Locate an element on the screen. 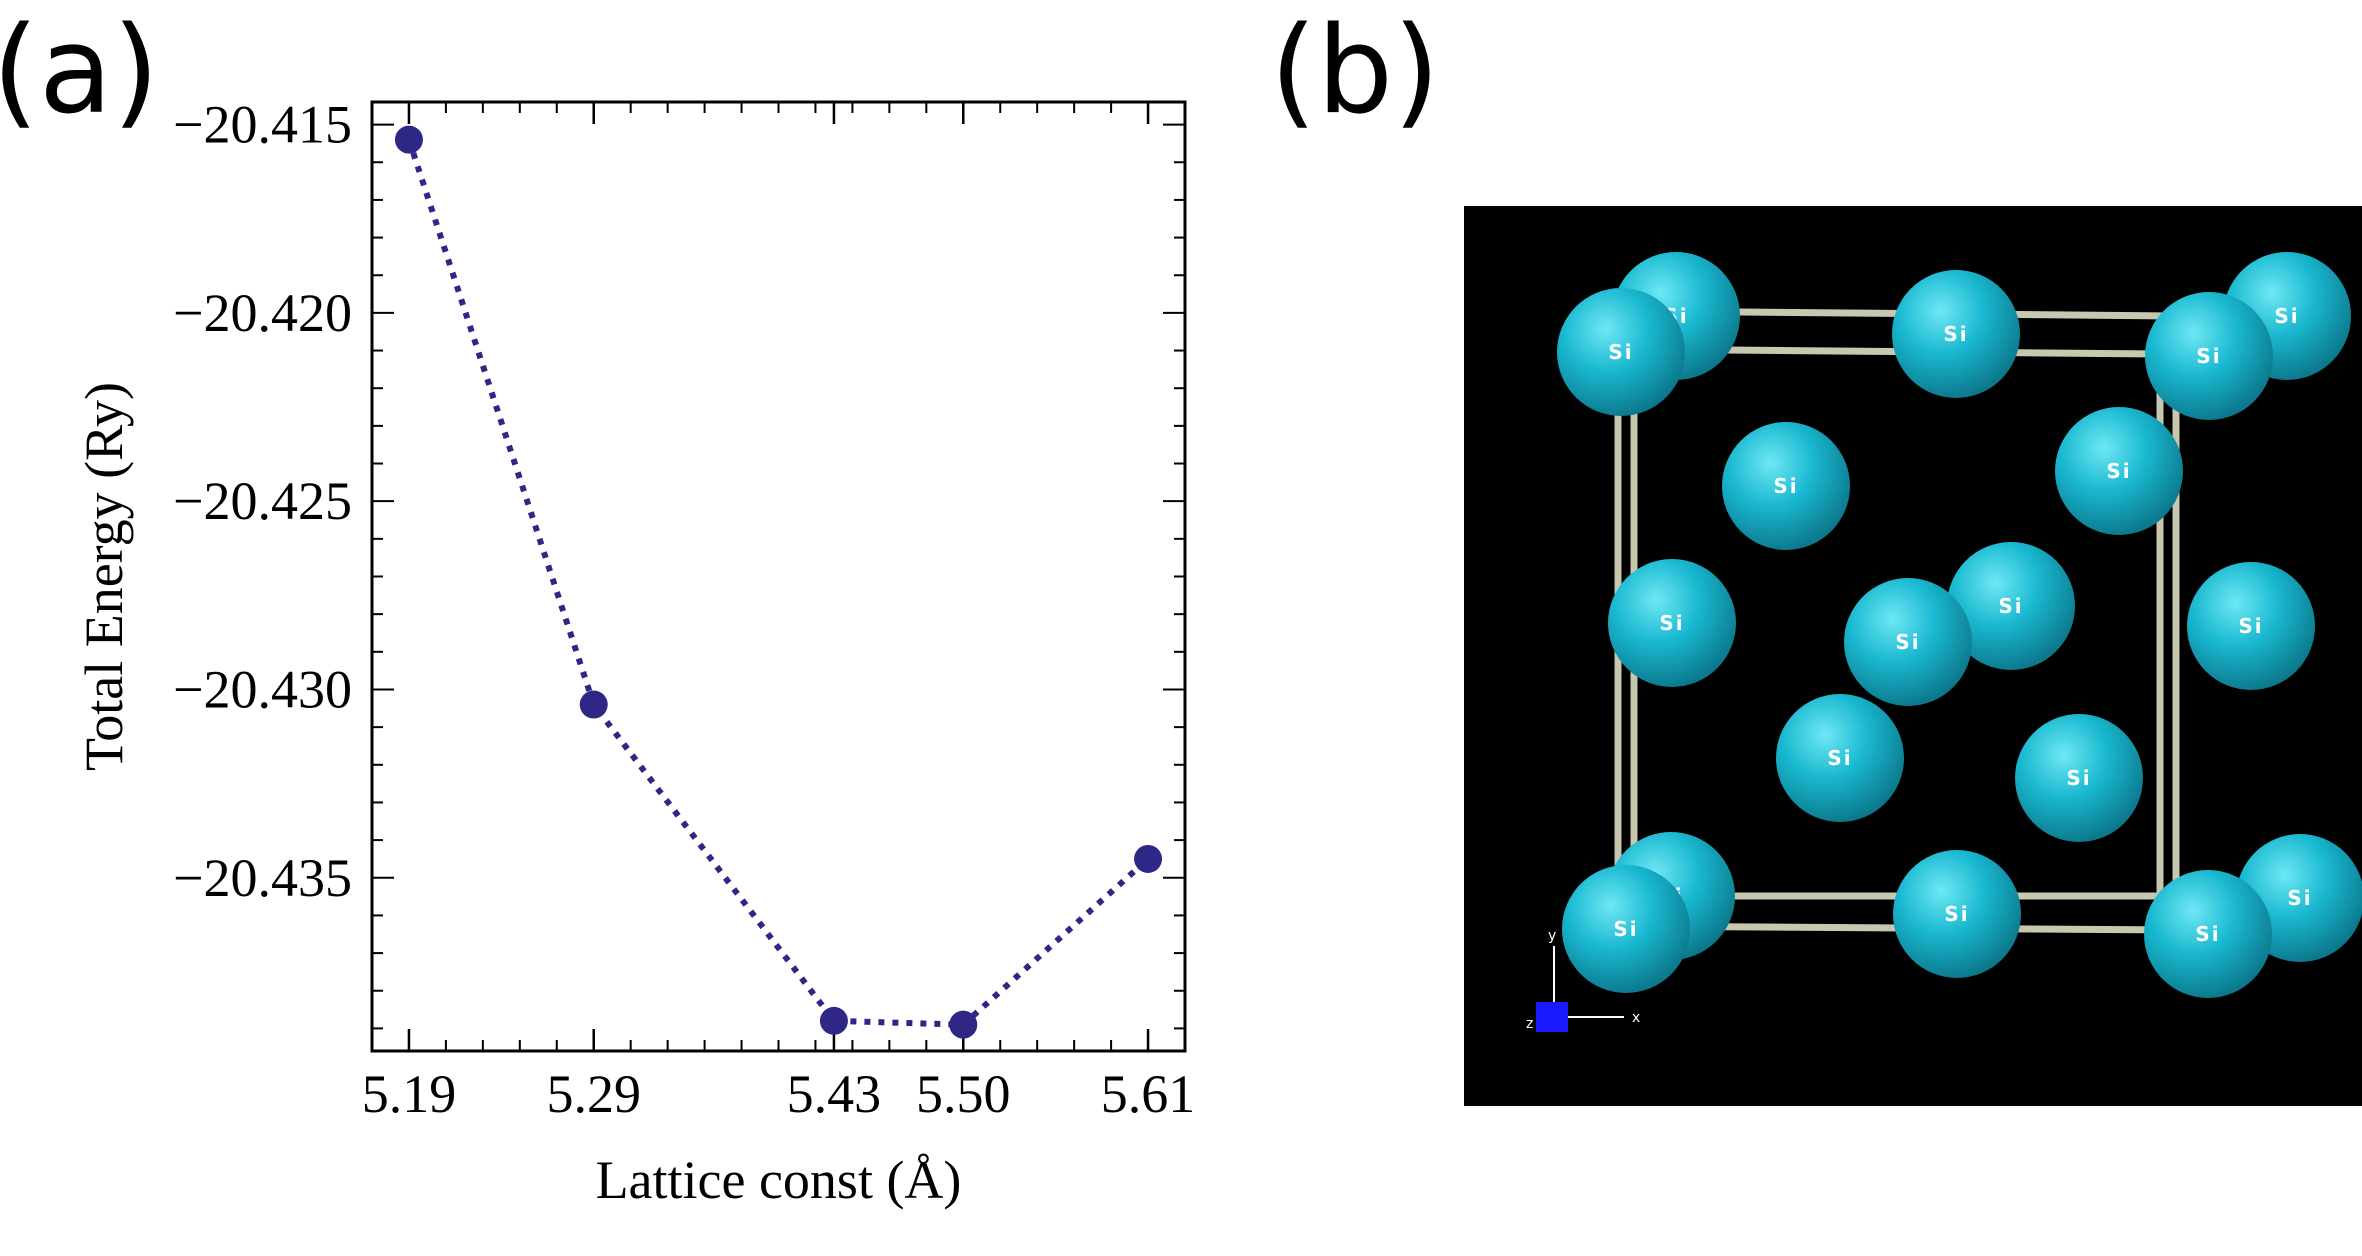 This screenshot has height=1256, width=2362. y-axis-label: y is located at coordinates (1552, 936).